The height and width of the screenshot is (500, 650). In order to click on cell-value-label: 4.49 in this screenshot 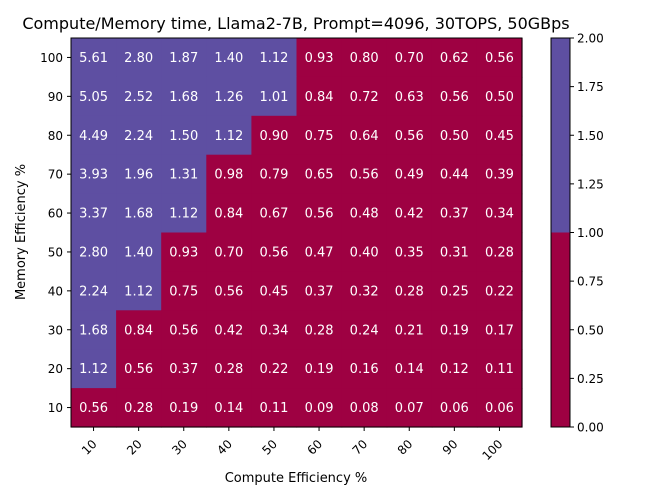, I will do `click(93, 136)`.